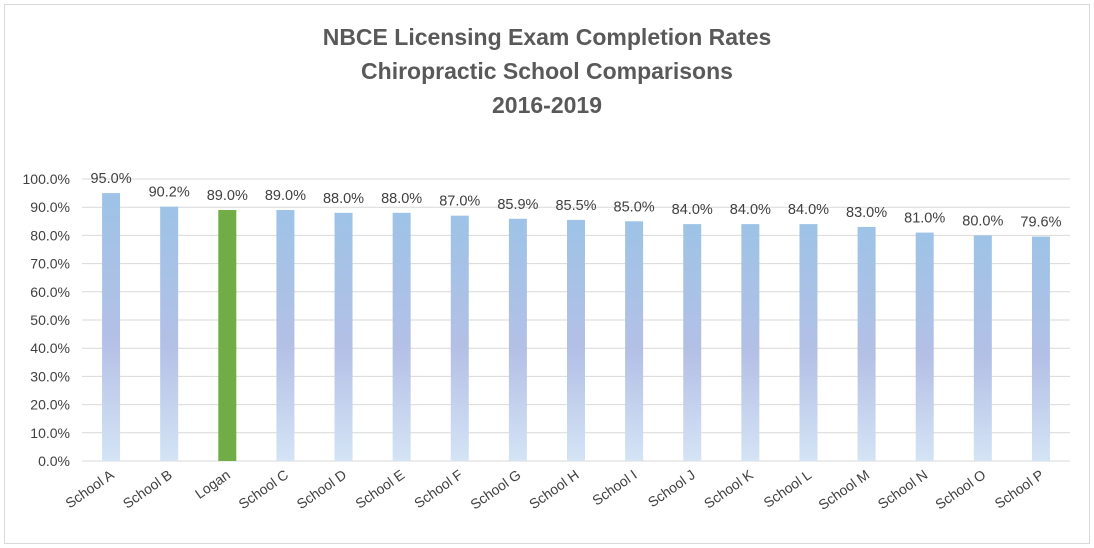  What do you see at coordinates (50, 292) in the screenshot?
I see `y-tick-label: 60.0%` at bounding box center [50, 292].